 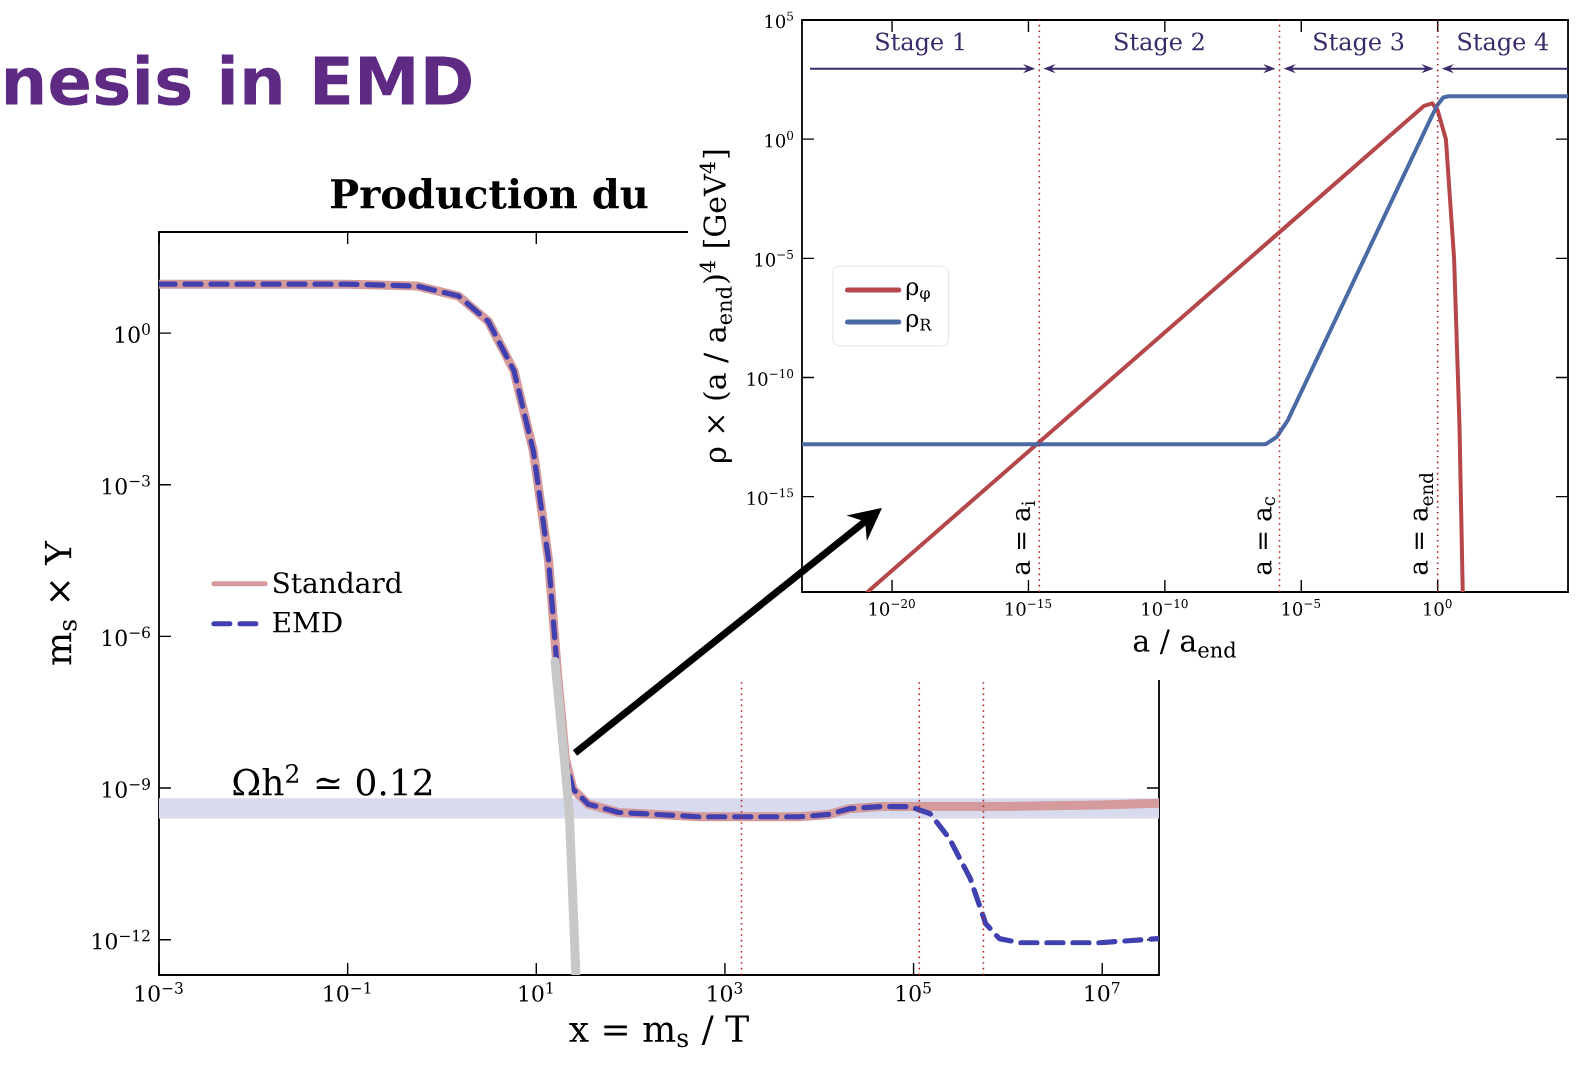 What do you see at coordinates (913, 992) in the screenshot?
I see `x-tick-label: 10$^{5}$` at bounding box center [913, 992].